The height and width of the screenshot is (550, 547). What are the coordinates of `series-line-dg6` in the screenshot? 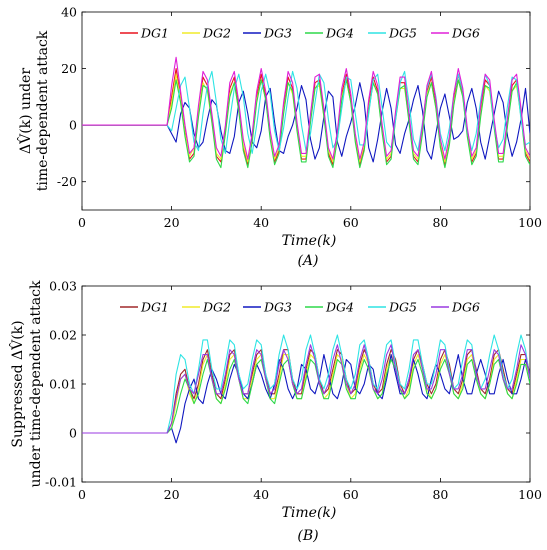 It's located at (306, 389).